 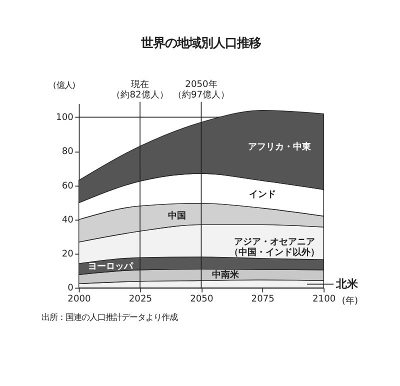 What do you see at coordinates (65, 118) in the screenshot?
I see `y-tick-label: 100` at bounding box center [65, 118].